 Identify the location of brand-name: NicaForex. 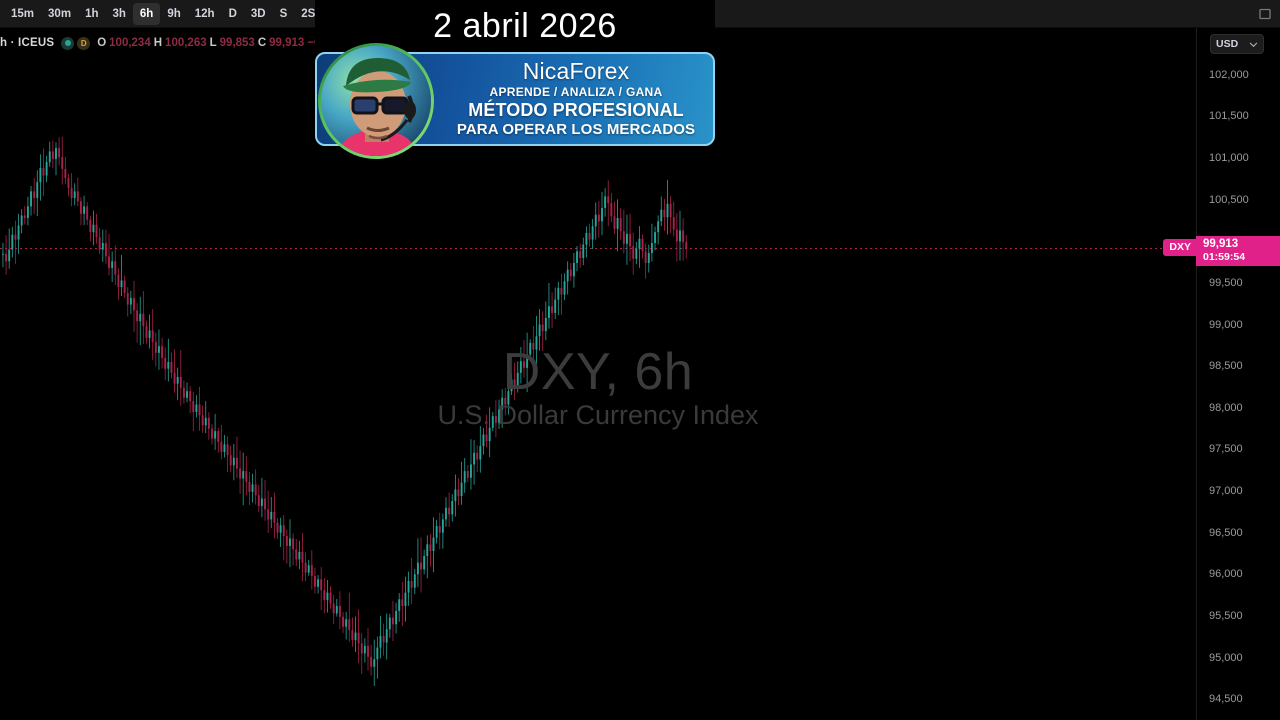
(576, 71).